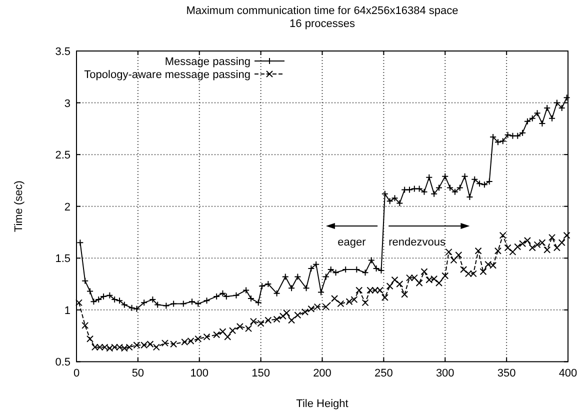  Describe the element at coordinates (19, 206) in the screenshot. I see `y-axis-title: Time (sec)` at that location.